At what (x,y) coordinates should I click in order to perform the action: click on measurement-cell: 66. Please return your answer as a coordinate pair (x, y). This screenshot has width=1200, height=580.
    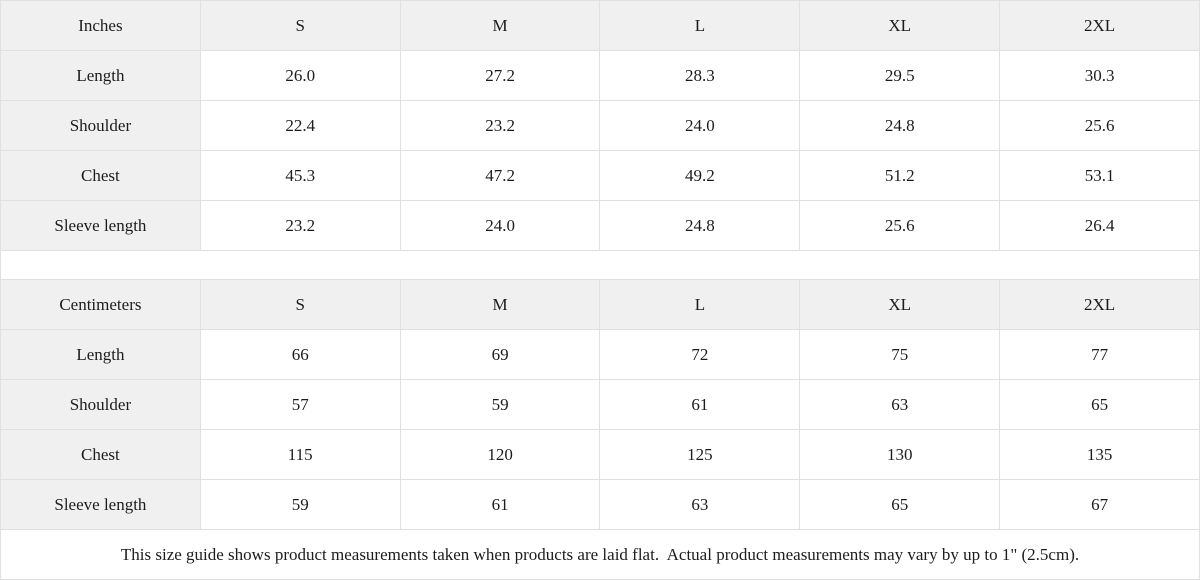
    Looking at the image, I should click on (300, 354).